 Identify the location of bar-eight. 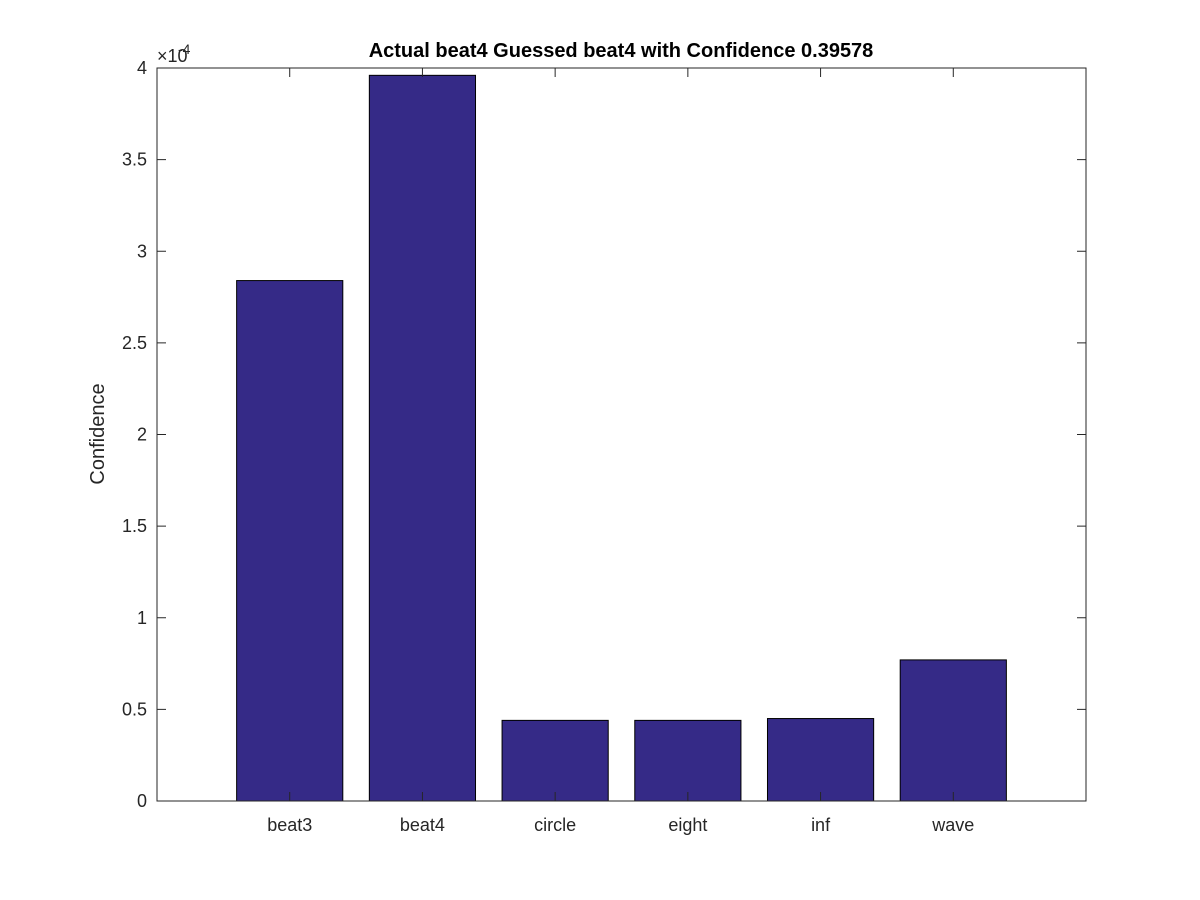
(688, 760).